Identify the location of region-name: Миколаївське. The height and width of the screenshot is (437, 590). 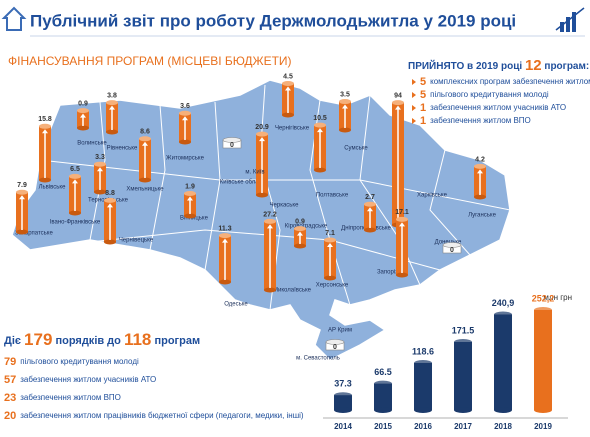
(292, 291).